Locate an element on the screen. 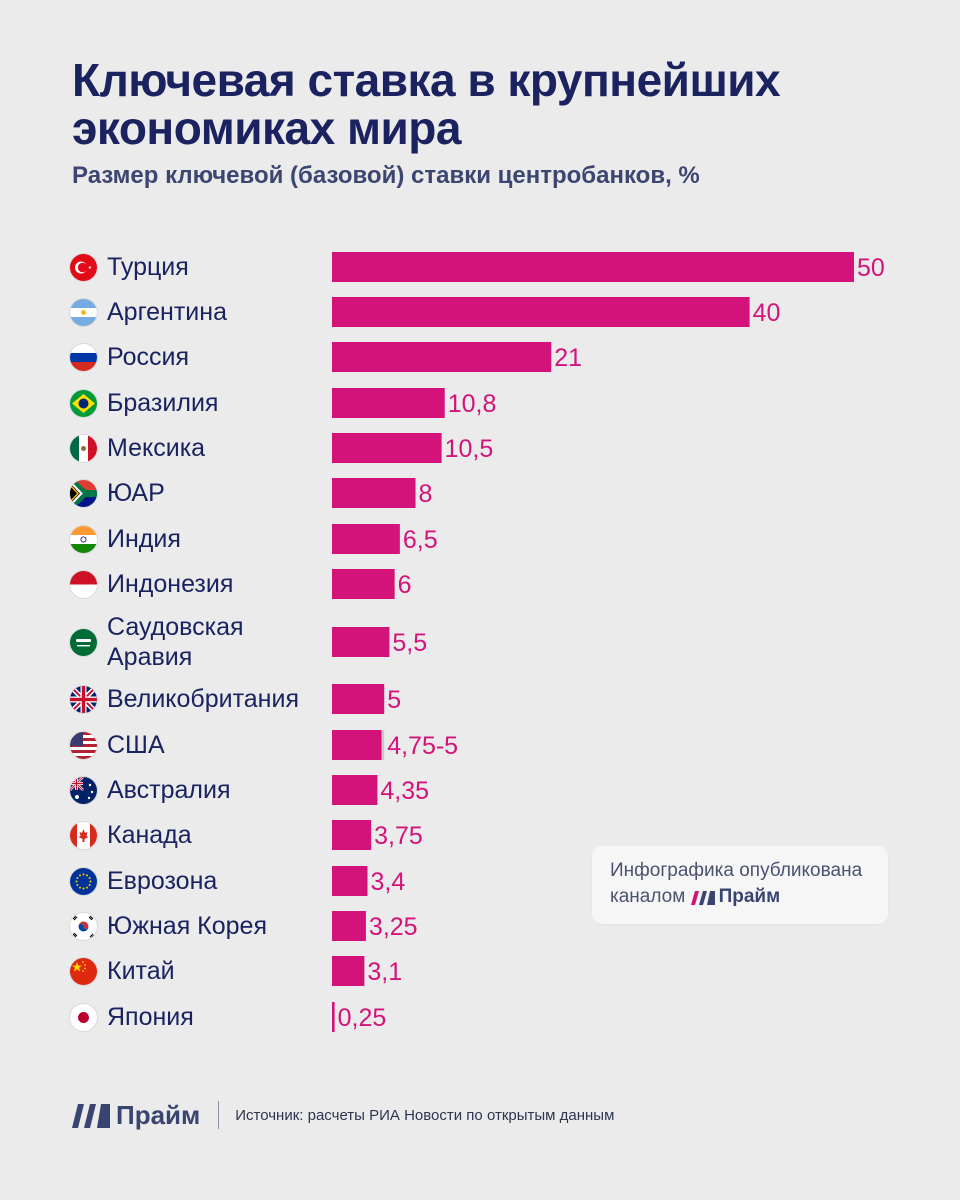 The width and height of the screenshot is (960, 1200). turkey-flag-icon is located at coordinates (83, 267).